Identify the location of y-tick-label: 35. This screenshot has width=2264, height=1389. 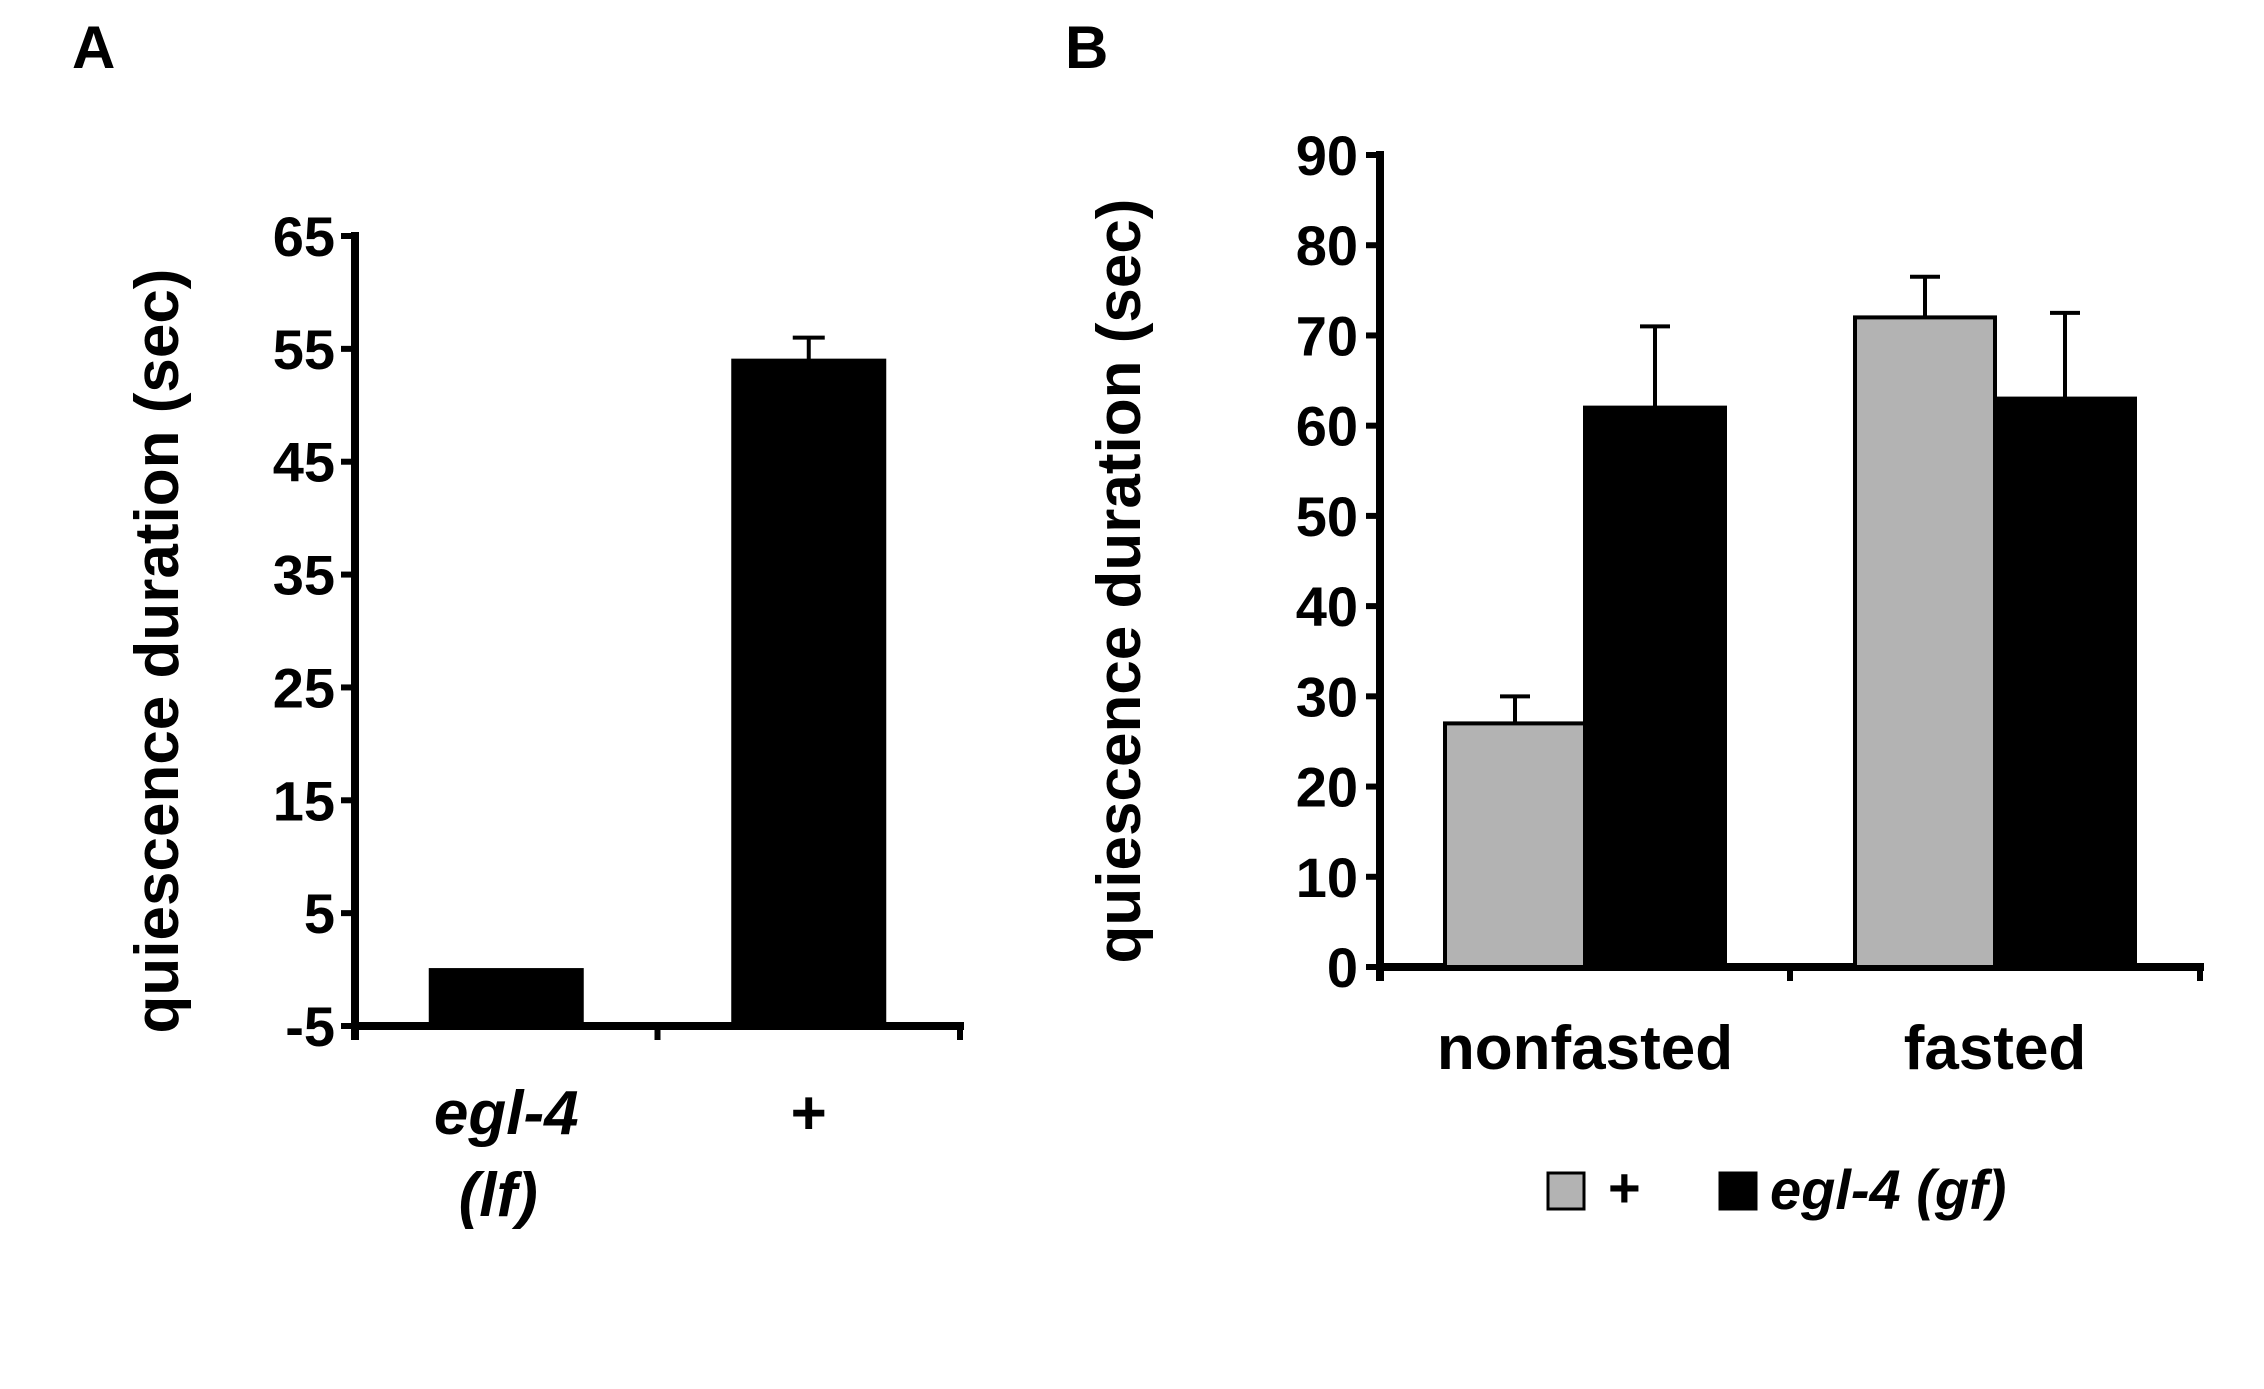
(304, 575).